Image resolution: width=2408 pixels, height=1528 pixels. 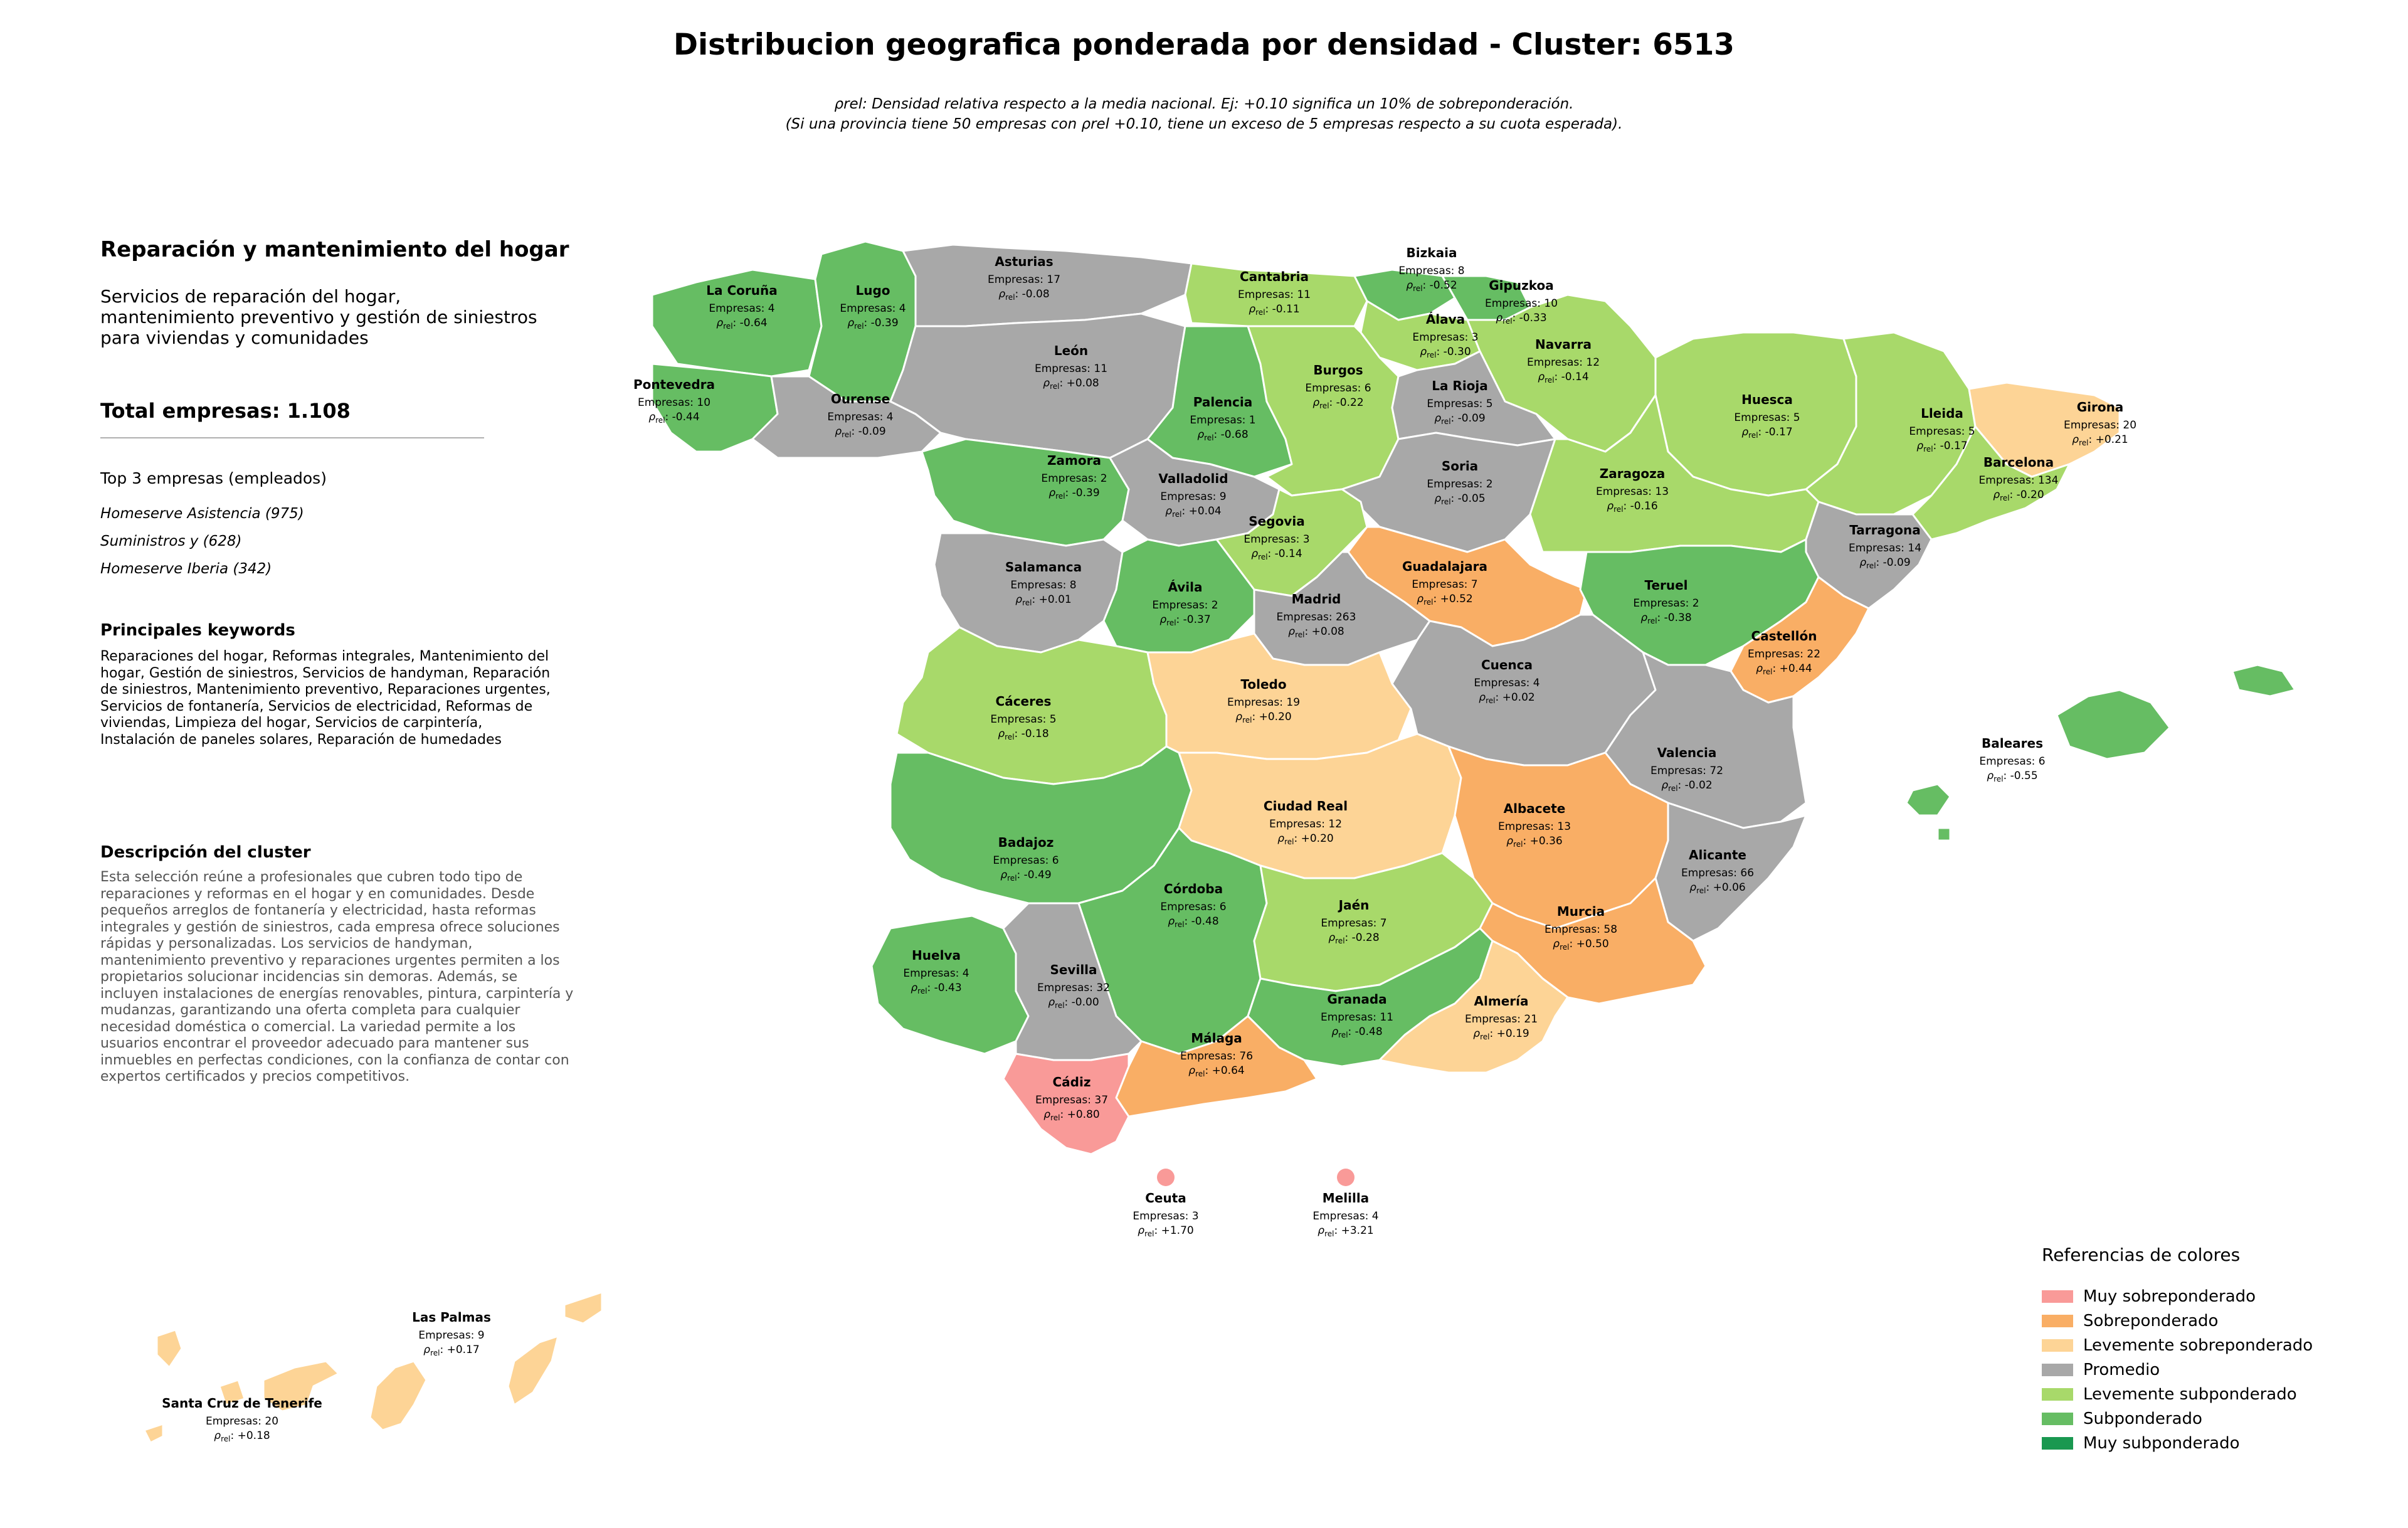 What do you see at coordinates (1274, 310) in the screenshot?
I see `province-rho-label: ρrel: -0.11` at bounding box center [1274, 310].